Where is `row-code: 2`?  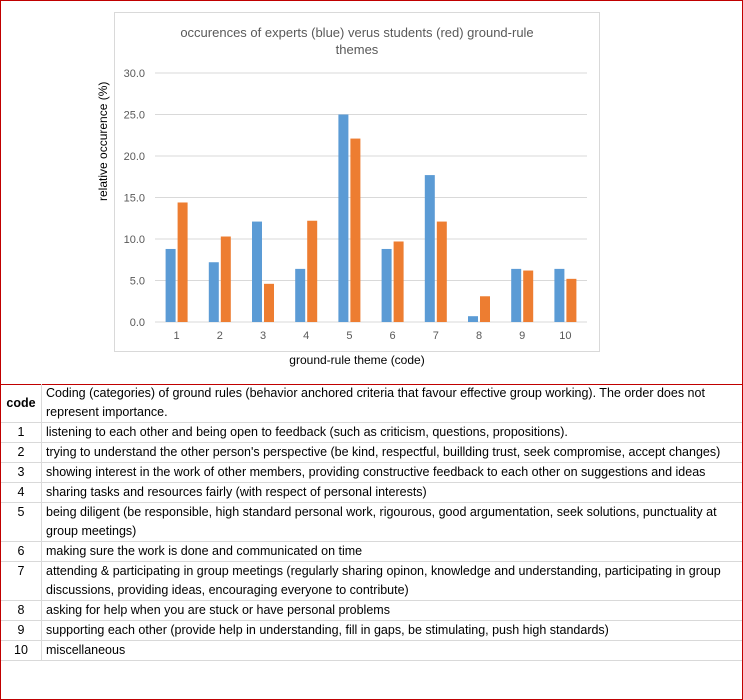 row-code: 2 is located at coordinates (21, 452).